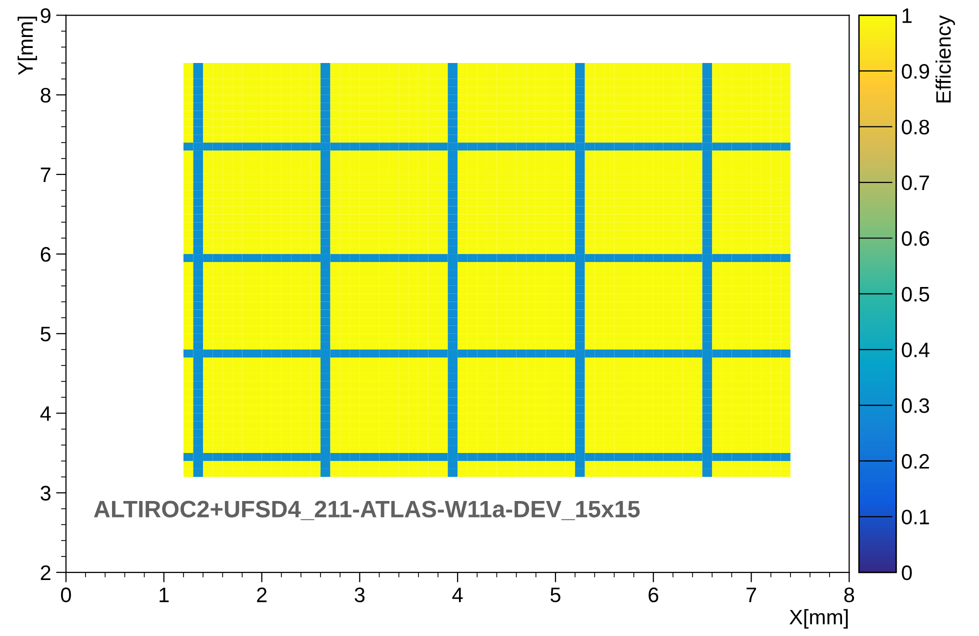  What do you see at coordinates (45, 572) in the screenshot?
I see `y-tick-label: 2` at bounding box center [45, 572].